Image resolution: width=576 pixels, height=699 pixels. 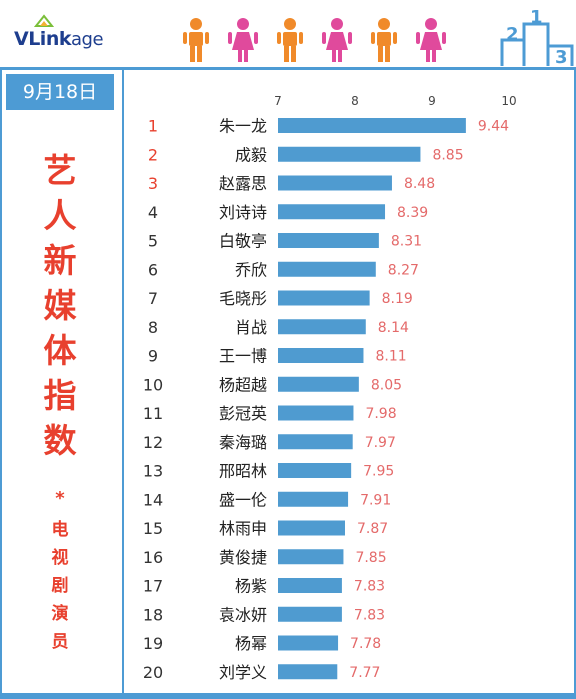 I want to click on rank-number: 3, so click(x=153, y=183).